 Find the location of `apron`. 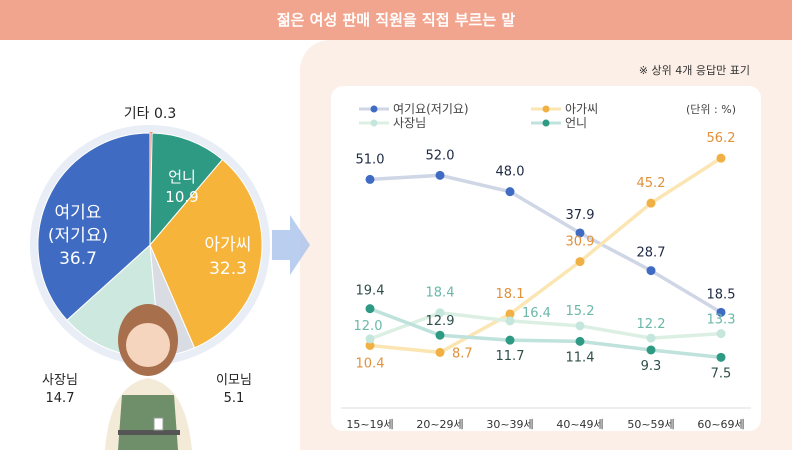

apron is located at coordinates (148, 422).